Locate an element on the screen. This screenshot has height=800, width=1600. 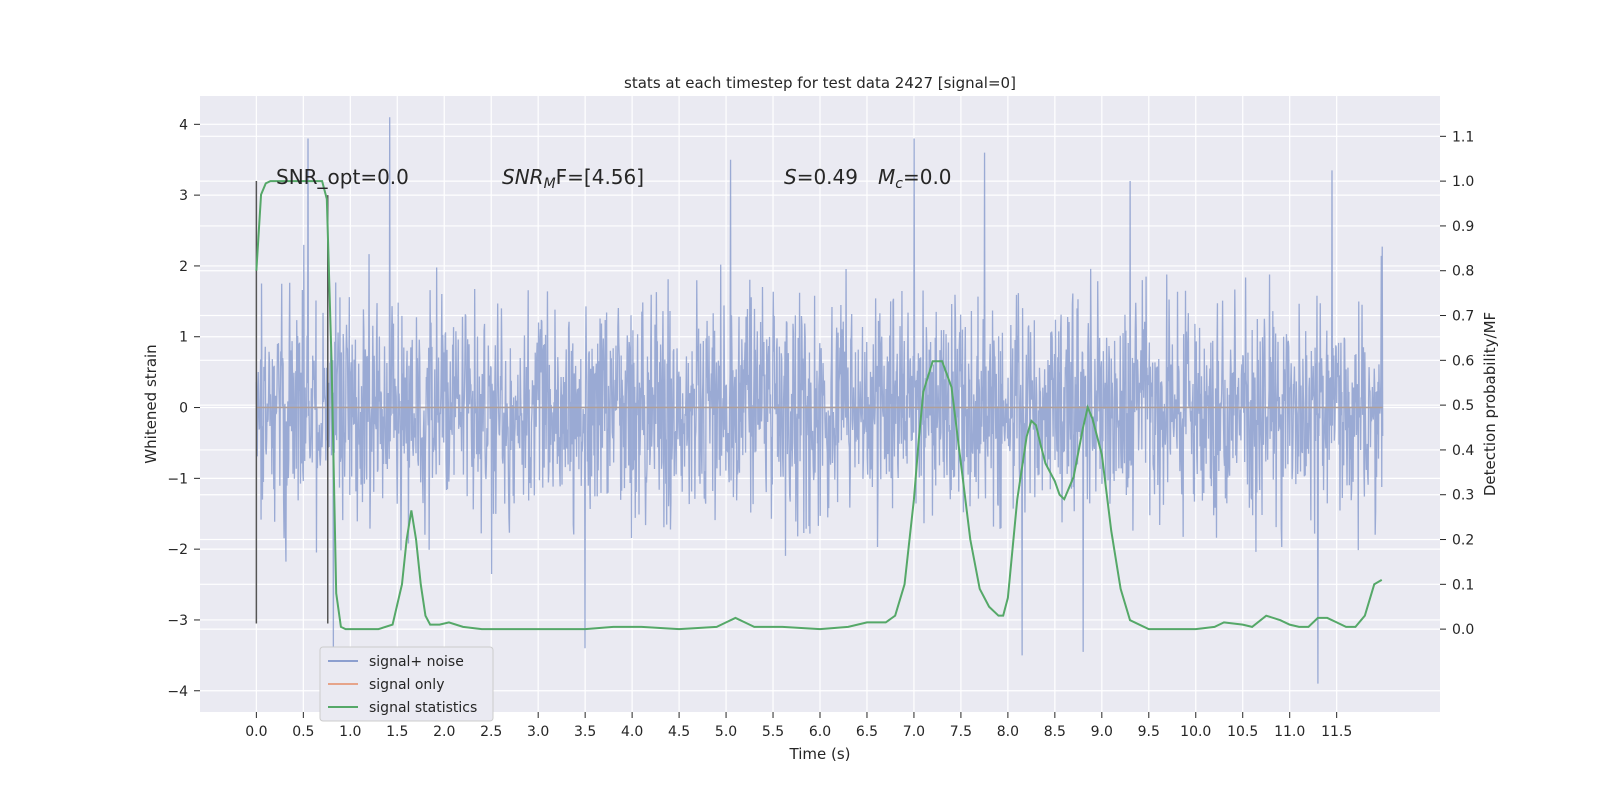
x-tick-label: 3.0 is located at coordinates (538, 732).